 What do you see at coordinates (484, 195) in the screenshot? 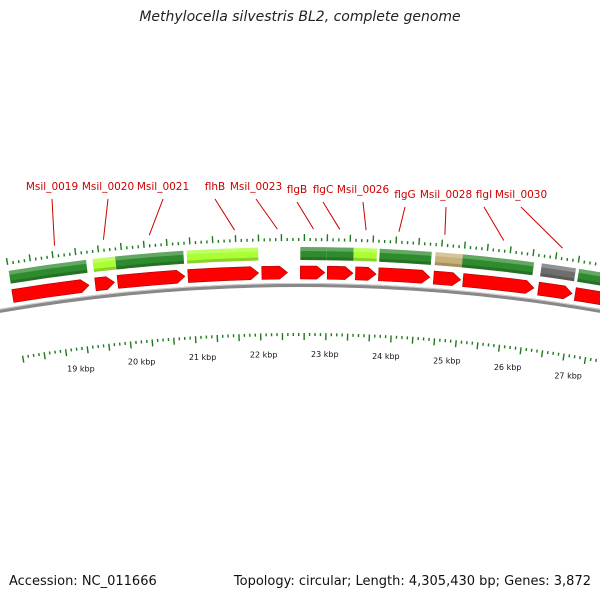
I see `gene-label: flgI` at bounding box center [484, 195].